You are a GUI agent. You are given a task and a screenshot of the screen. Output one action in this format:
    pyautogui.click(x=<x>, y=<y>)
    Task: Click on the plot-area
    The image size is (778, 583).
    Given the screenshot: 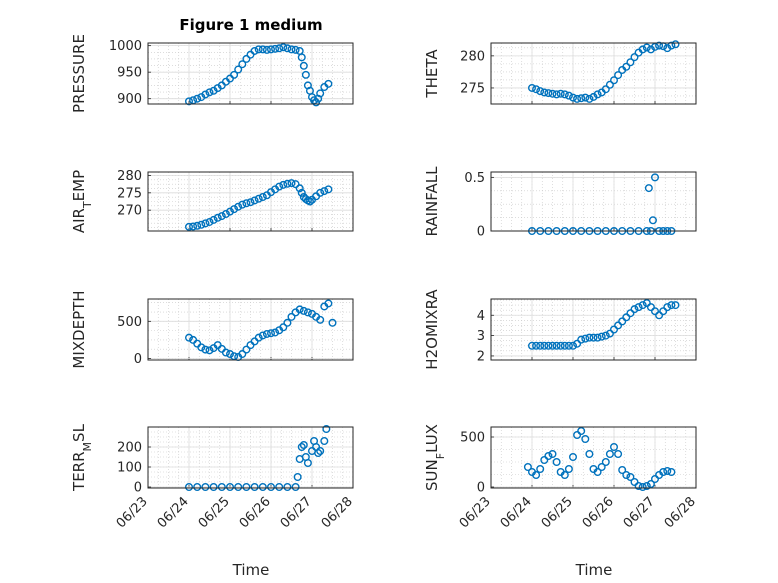 What is the action you would take?
    pyautogui.click(x=593, y=201)
    